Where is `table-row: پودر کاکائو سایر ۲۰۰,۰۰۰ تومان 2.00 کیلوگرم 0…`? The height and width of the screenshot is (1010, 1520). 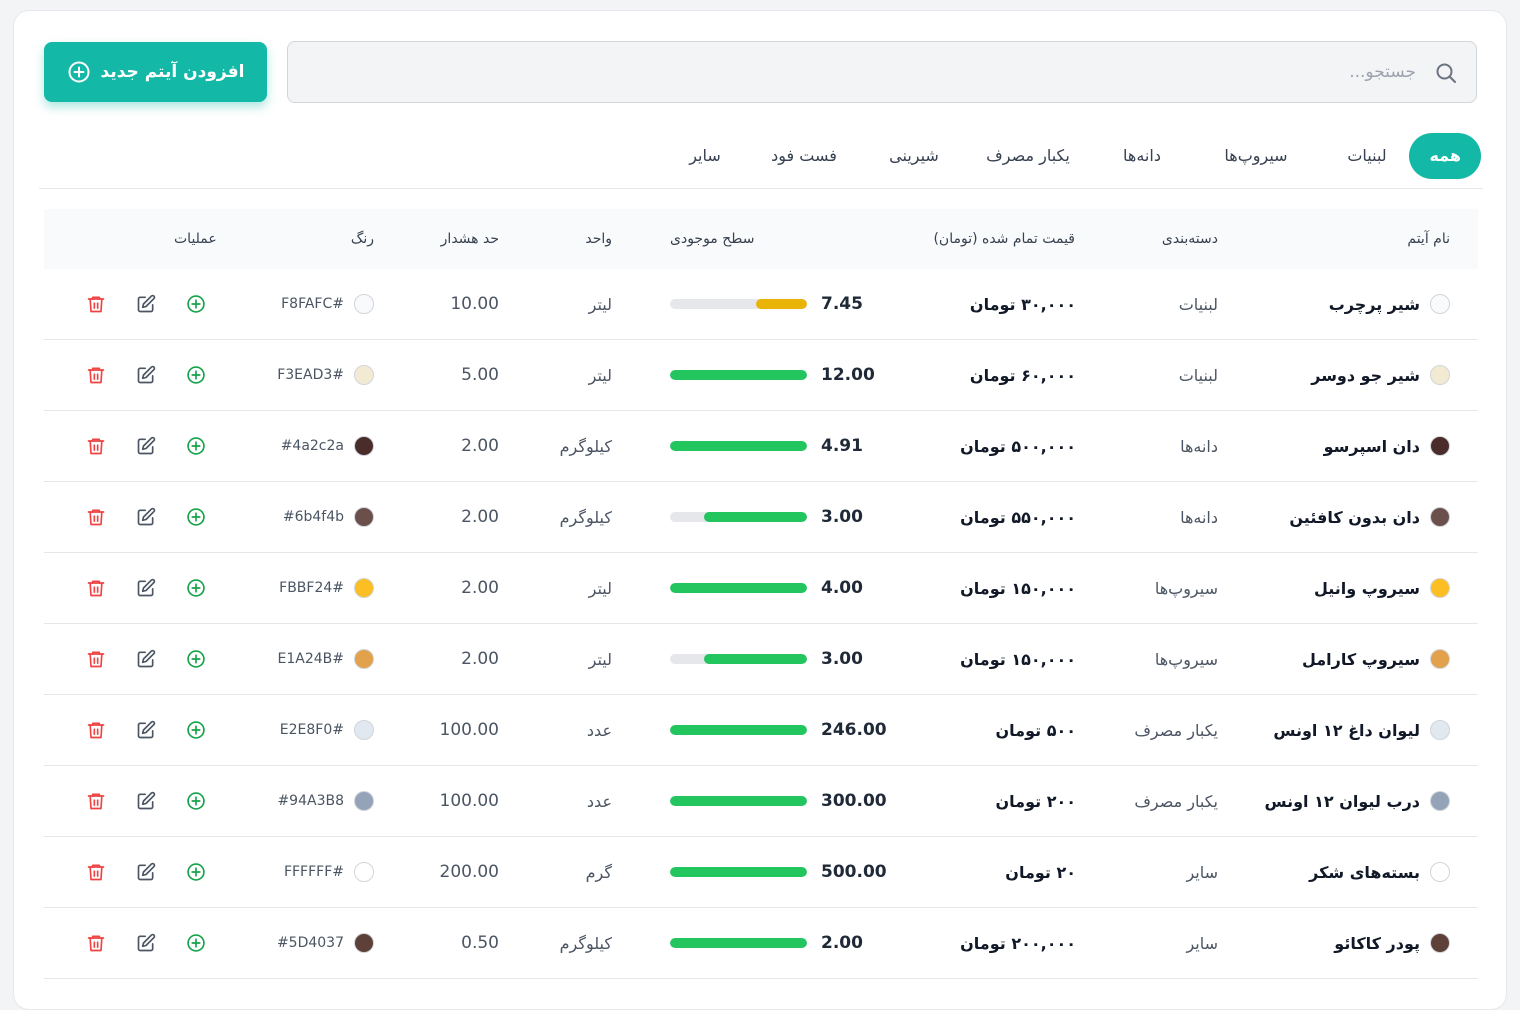 table-row: پودر کاکائو سایر ۲۰۰,۰۰۰ تومان 2.00 کیلوگرم 0… is located at coordinates (761, 943).